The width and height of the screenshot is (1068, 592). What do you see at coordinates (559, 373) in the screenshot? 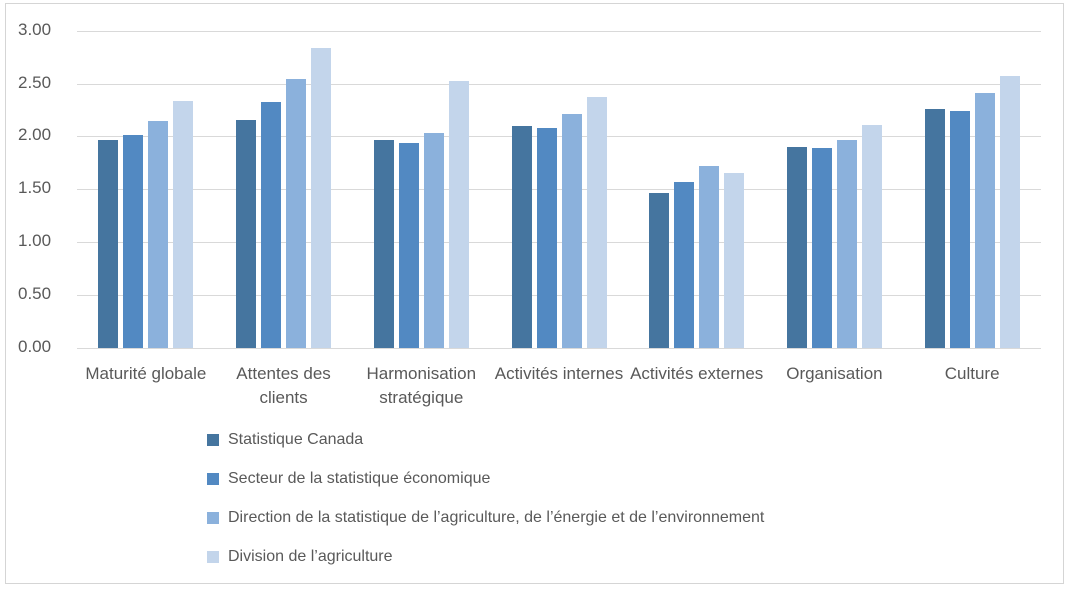
I see `x-axis-category-label: Activités internes` at bounding box center [559, 373].